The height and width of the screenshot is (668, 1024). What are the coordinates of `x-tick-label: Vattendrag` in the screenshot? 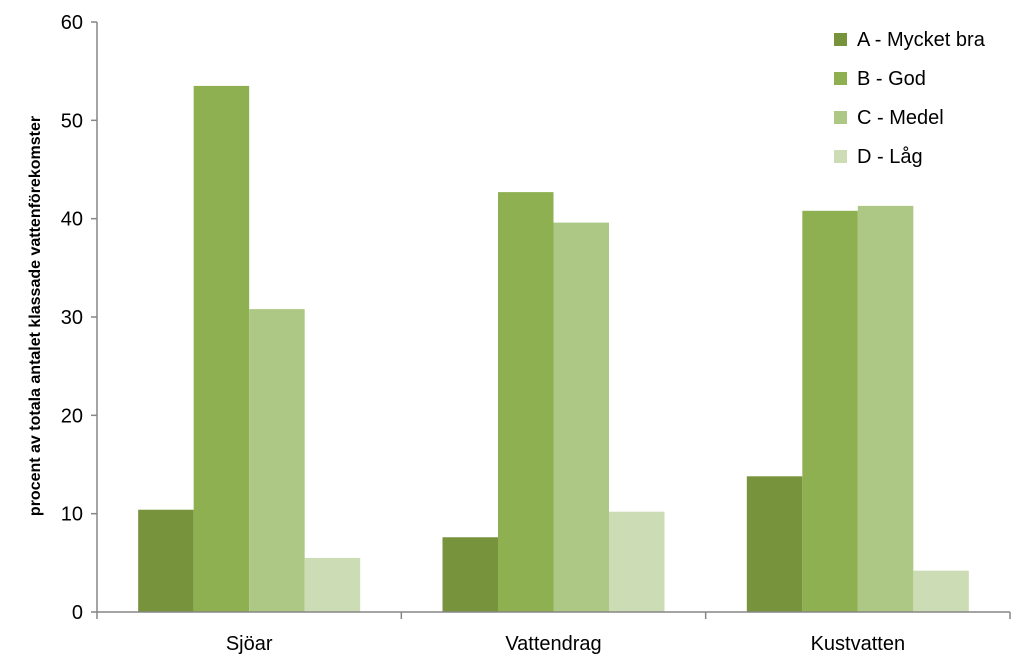 It's located at (553, 644).